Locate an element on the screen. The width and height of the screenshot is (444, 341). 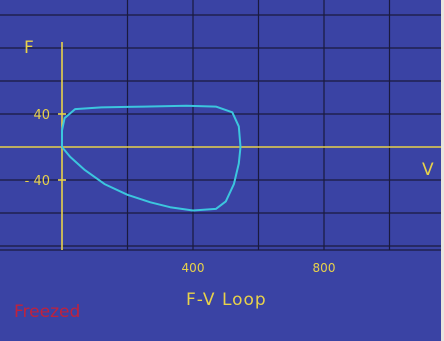
chart-title: F-V Loop is located at coordinates (226, 300).